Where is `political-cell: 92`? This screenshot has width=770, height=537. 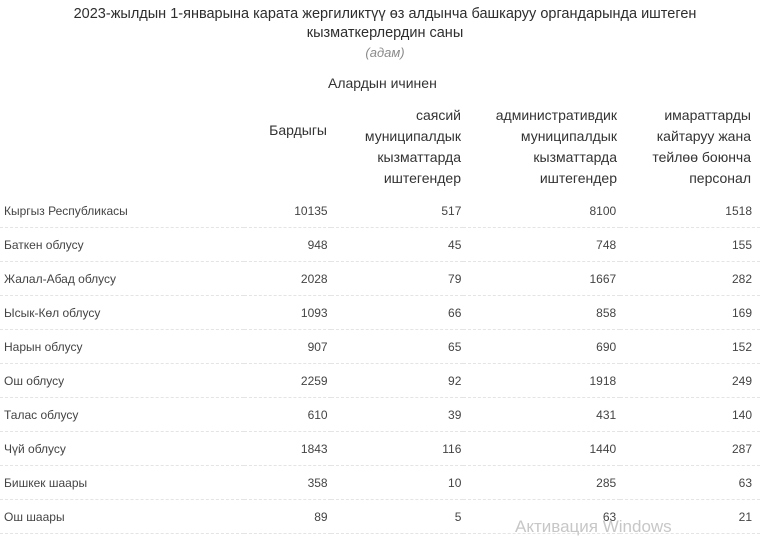
political-cell: 92 is located at coordinates (397, 380).